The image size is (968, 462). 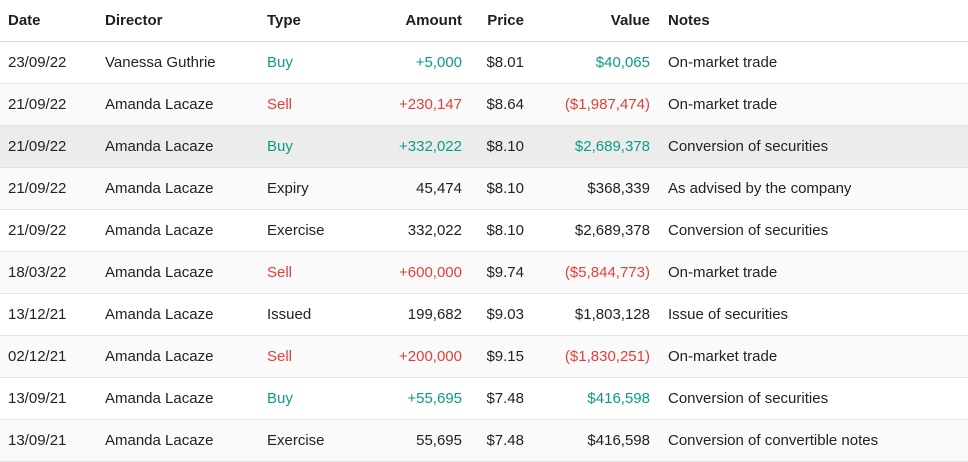 I want to click on column-header-director: Director, so click(x=186, y=21).